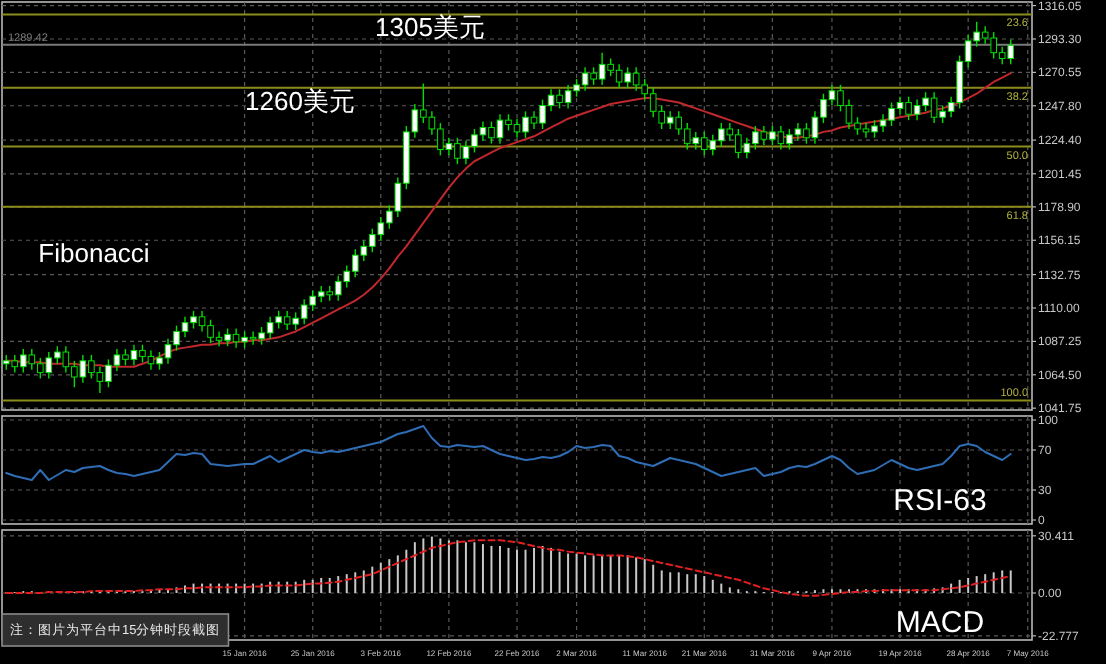 The height and width of the screenshot is (664, 1106). Describe the element at coordinates (940, 501) in the screenshot. I see `annotation: RSI-63` at that location.